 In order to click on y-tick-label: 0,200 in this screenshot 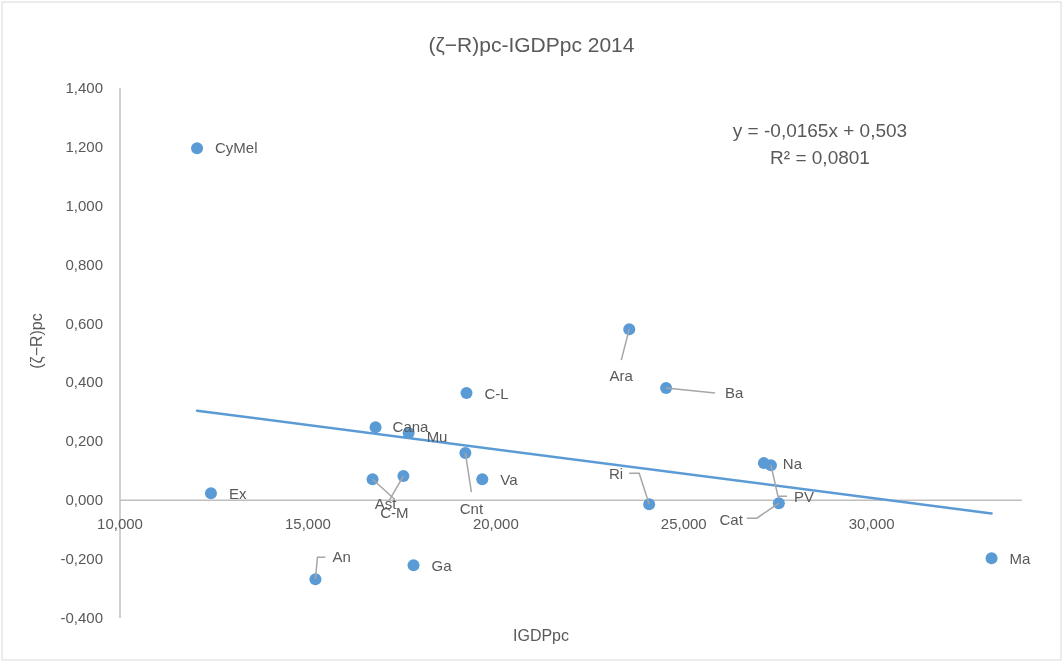, I will do `click(84, 441)`.